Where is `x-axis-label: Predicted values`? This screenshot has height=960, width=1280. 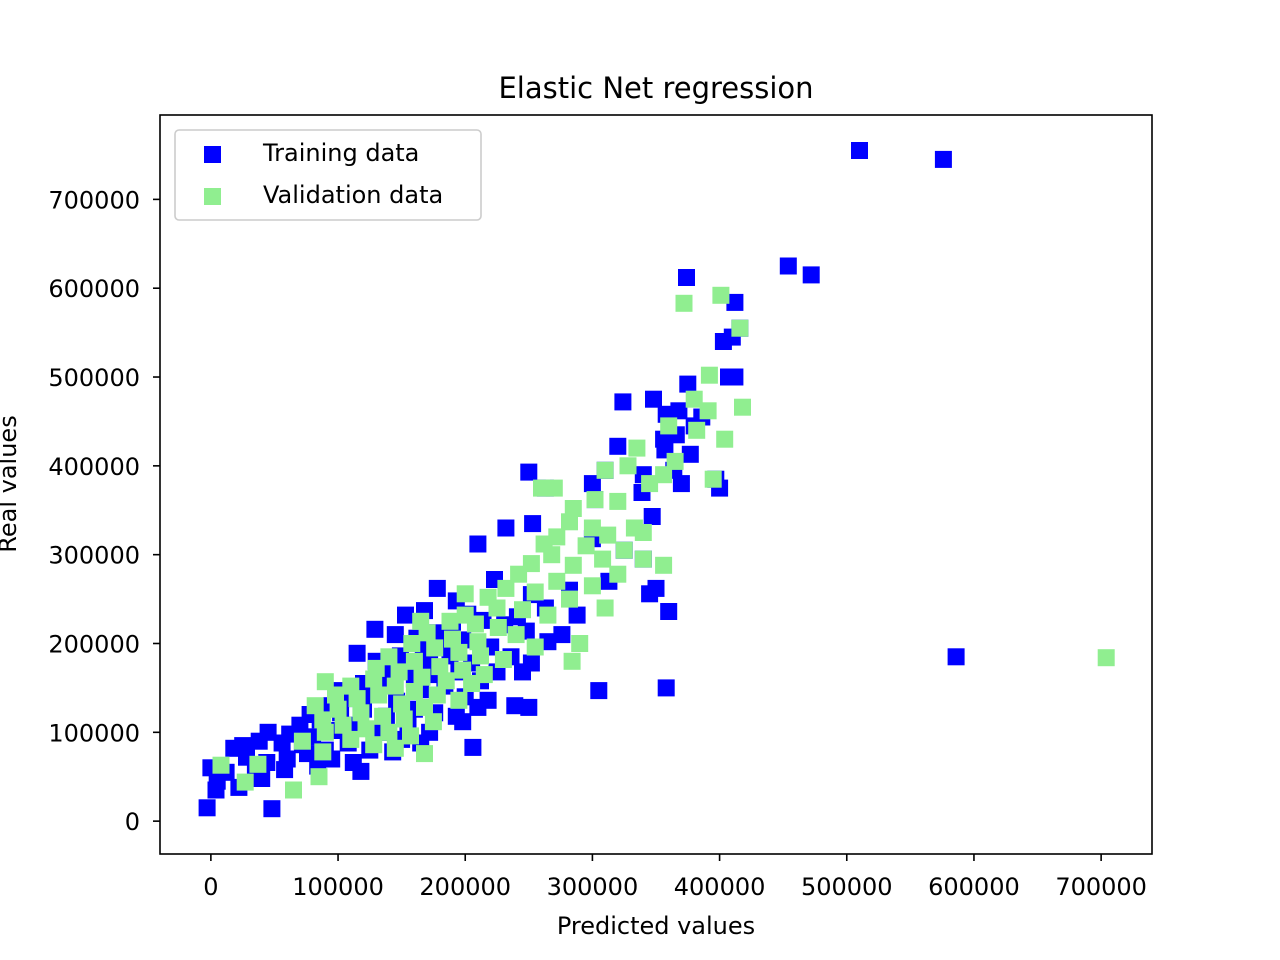
x-axis-label: Predicted values is located at coordinates (656, 926).